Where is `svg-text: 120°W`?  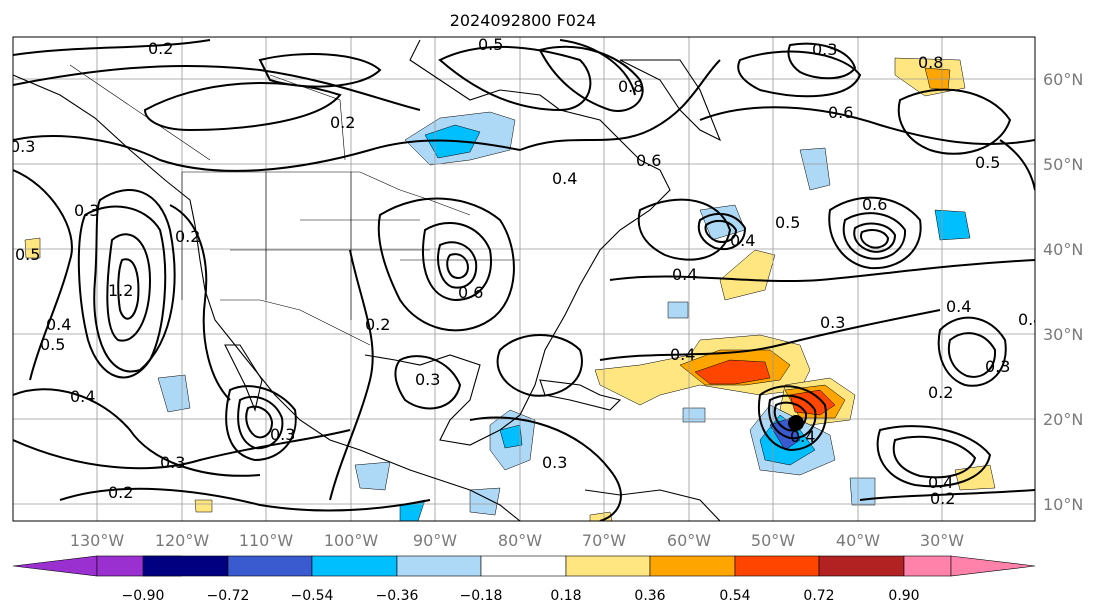
svg-text: 120°W is located at coordinates (182, 540).